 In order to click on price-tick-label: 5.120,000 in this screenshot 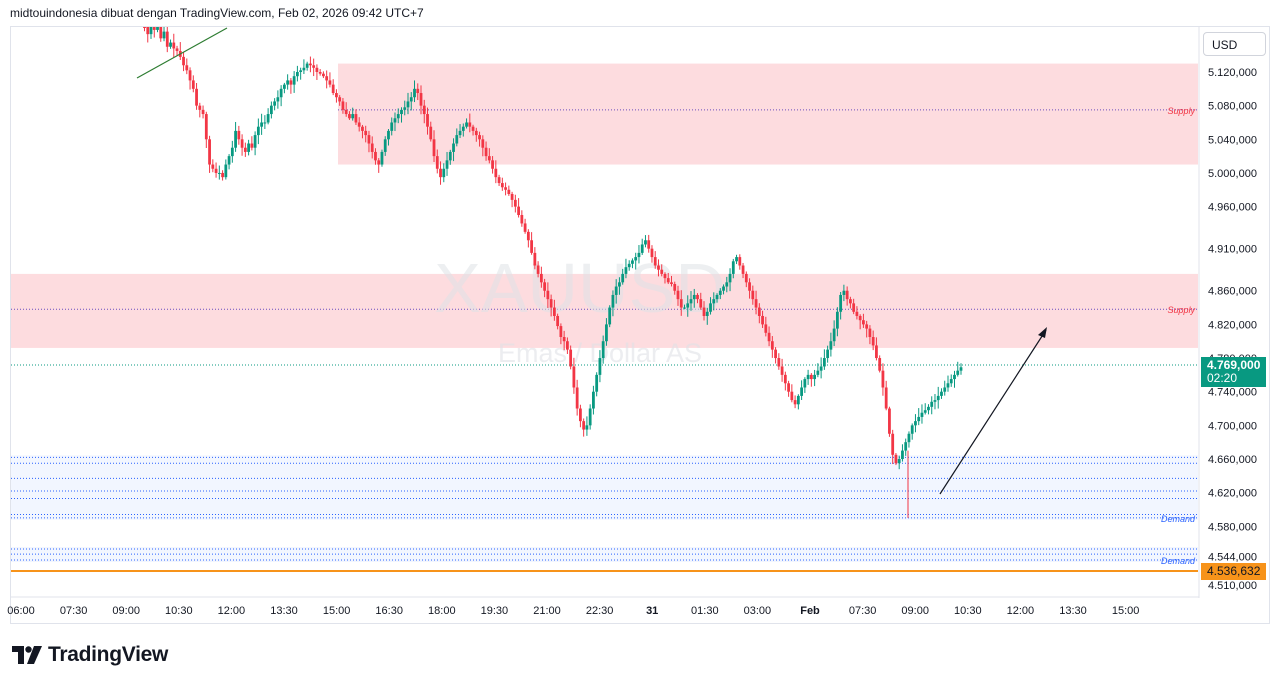, I will do `click(1232, 73)`.